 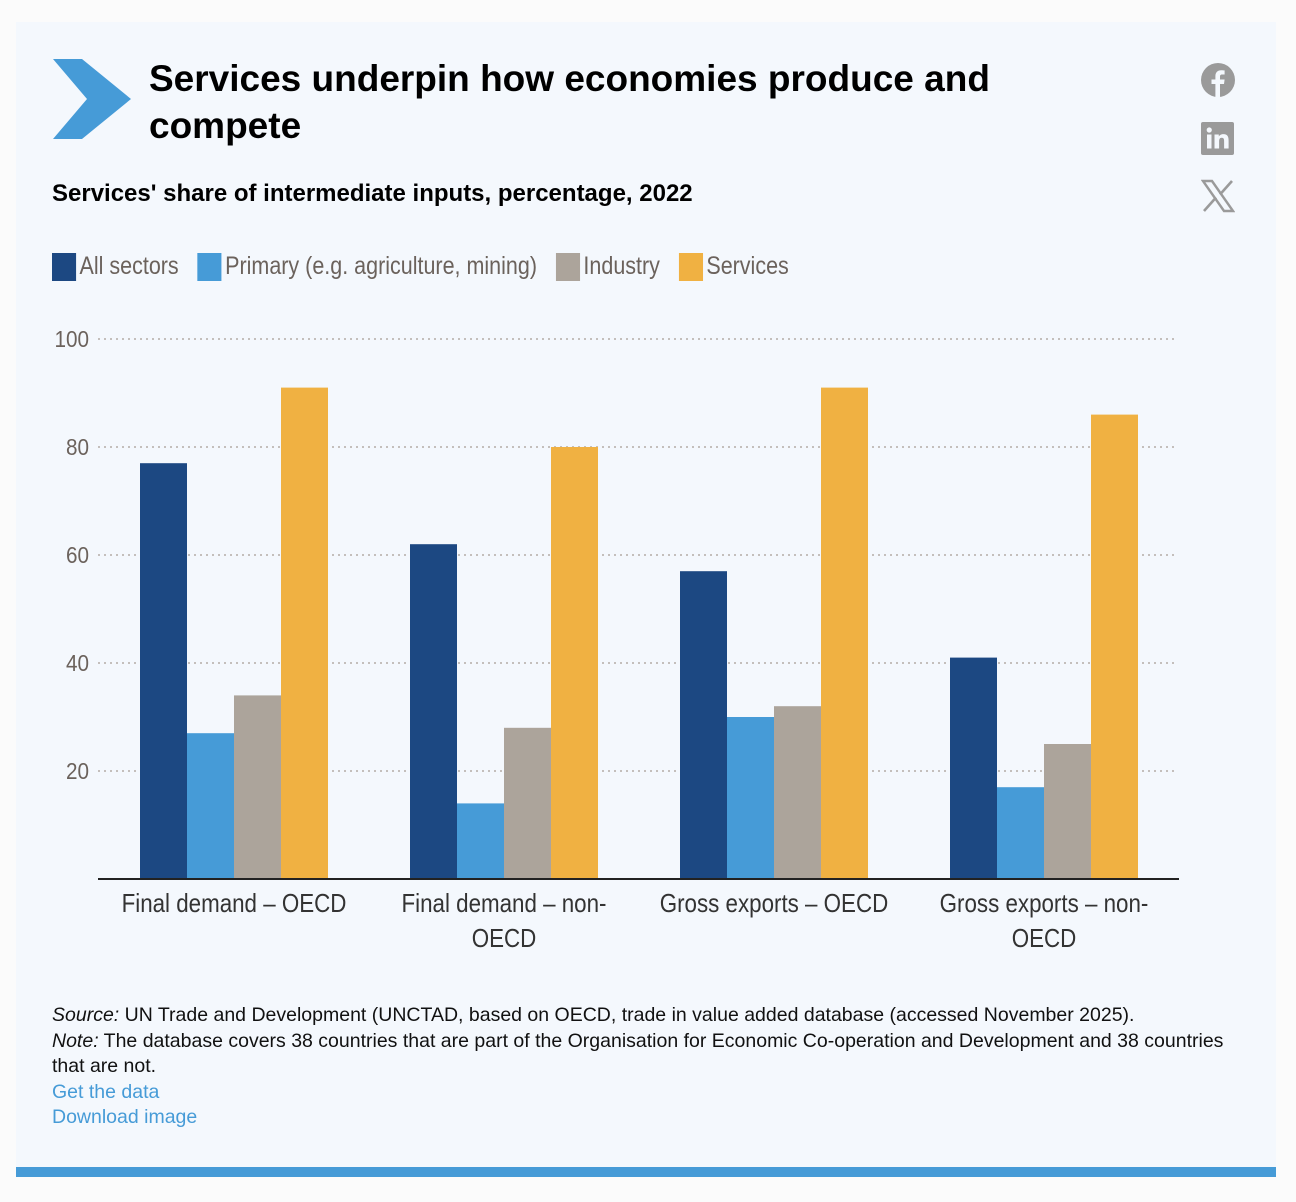 I want to click on x-tick-label: Final demand – OECD, so click(x=234, y=903).